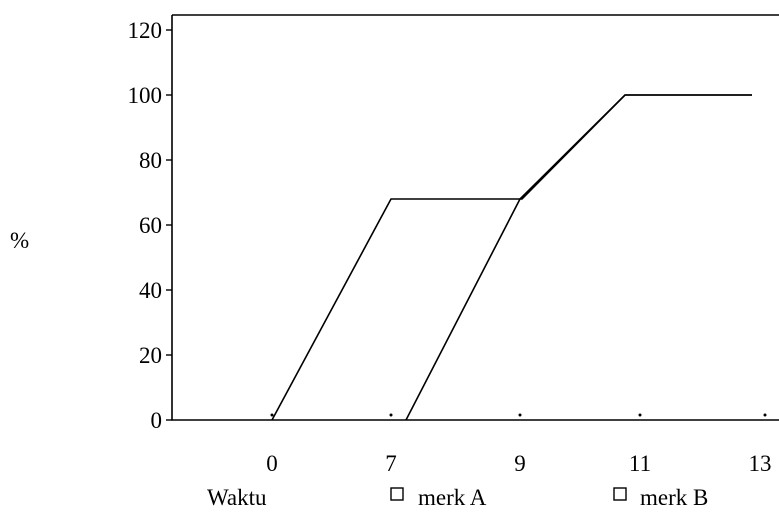 Image resolution: width=779 pixels, height=513 pixels. Describe the element at coordinates (620, 494) in the screenshot. I see `legend-marker-merk-b` at that location.